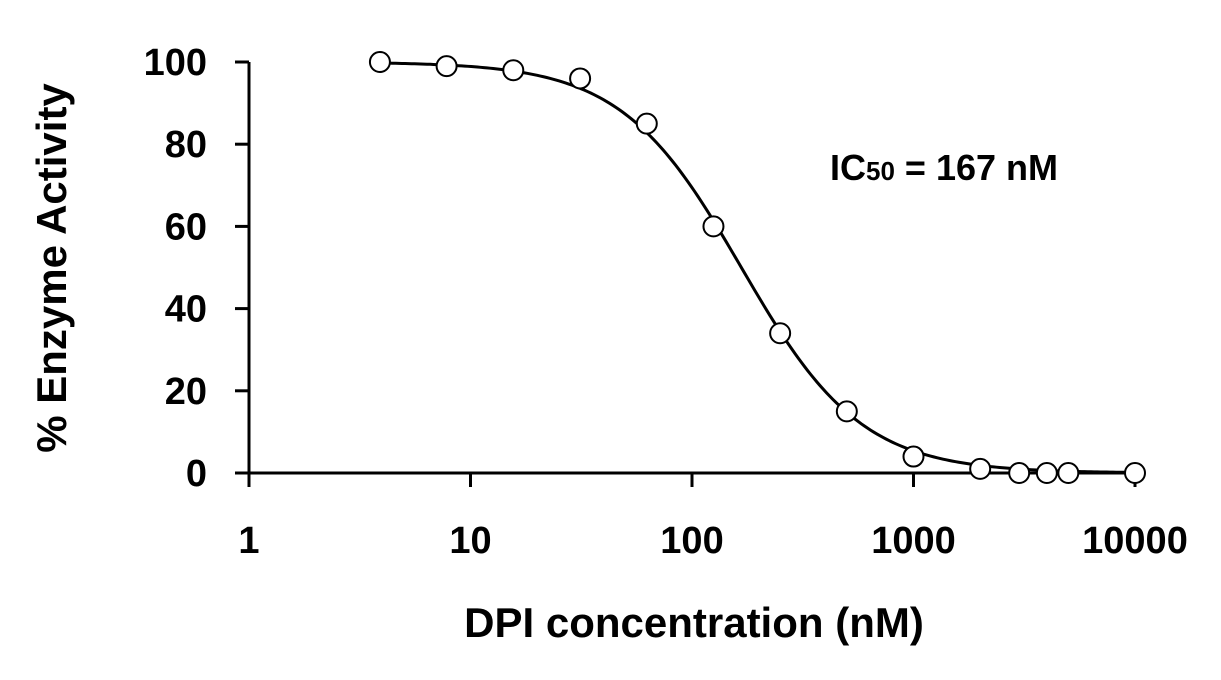 This screenshot has height=680, width=1221. Describe the element at coordinates (880, 171) in the screenshot. I see `ic50-annotation-subscript: 50` at that location.